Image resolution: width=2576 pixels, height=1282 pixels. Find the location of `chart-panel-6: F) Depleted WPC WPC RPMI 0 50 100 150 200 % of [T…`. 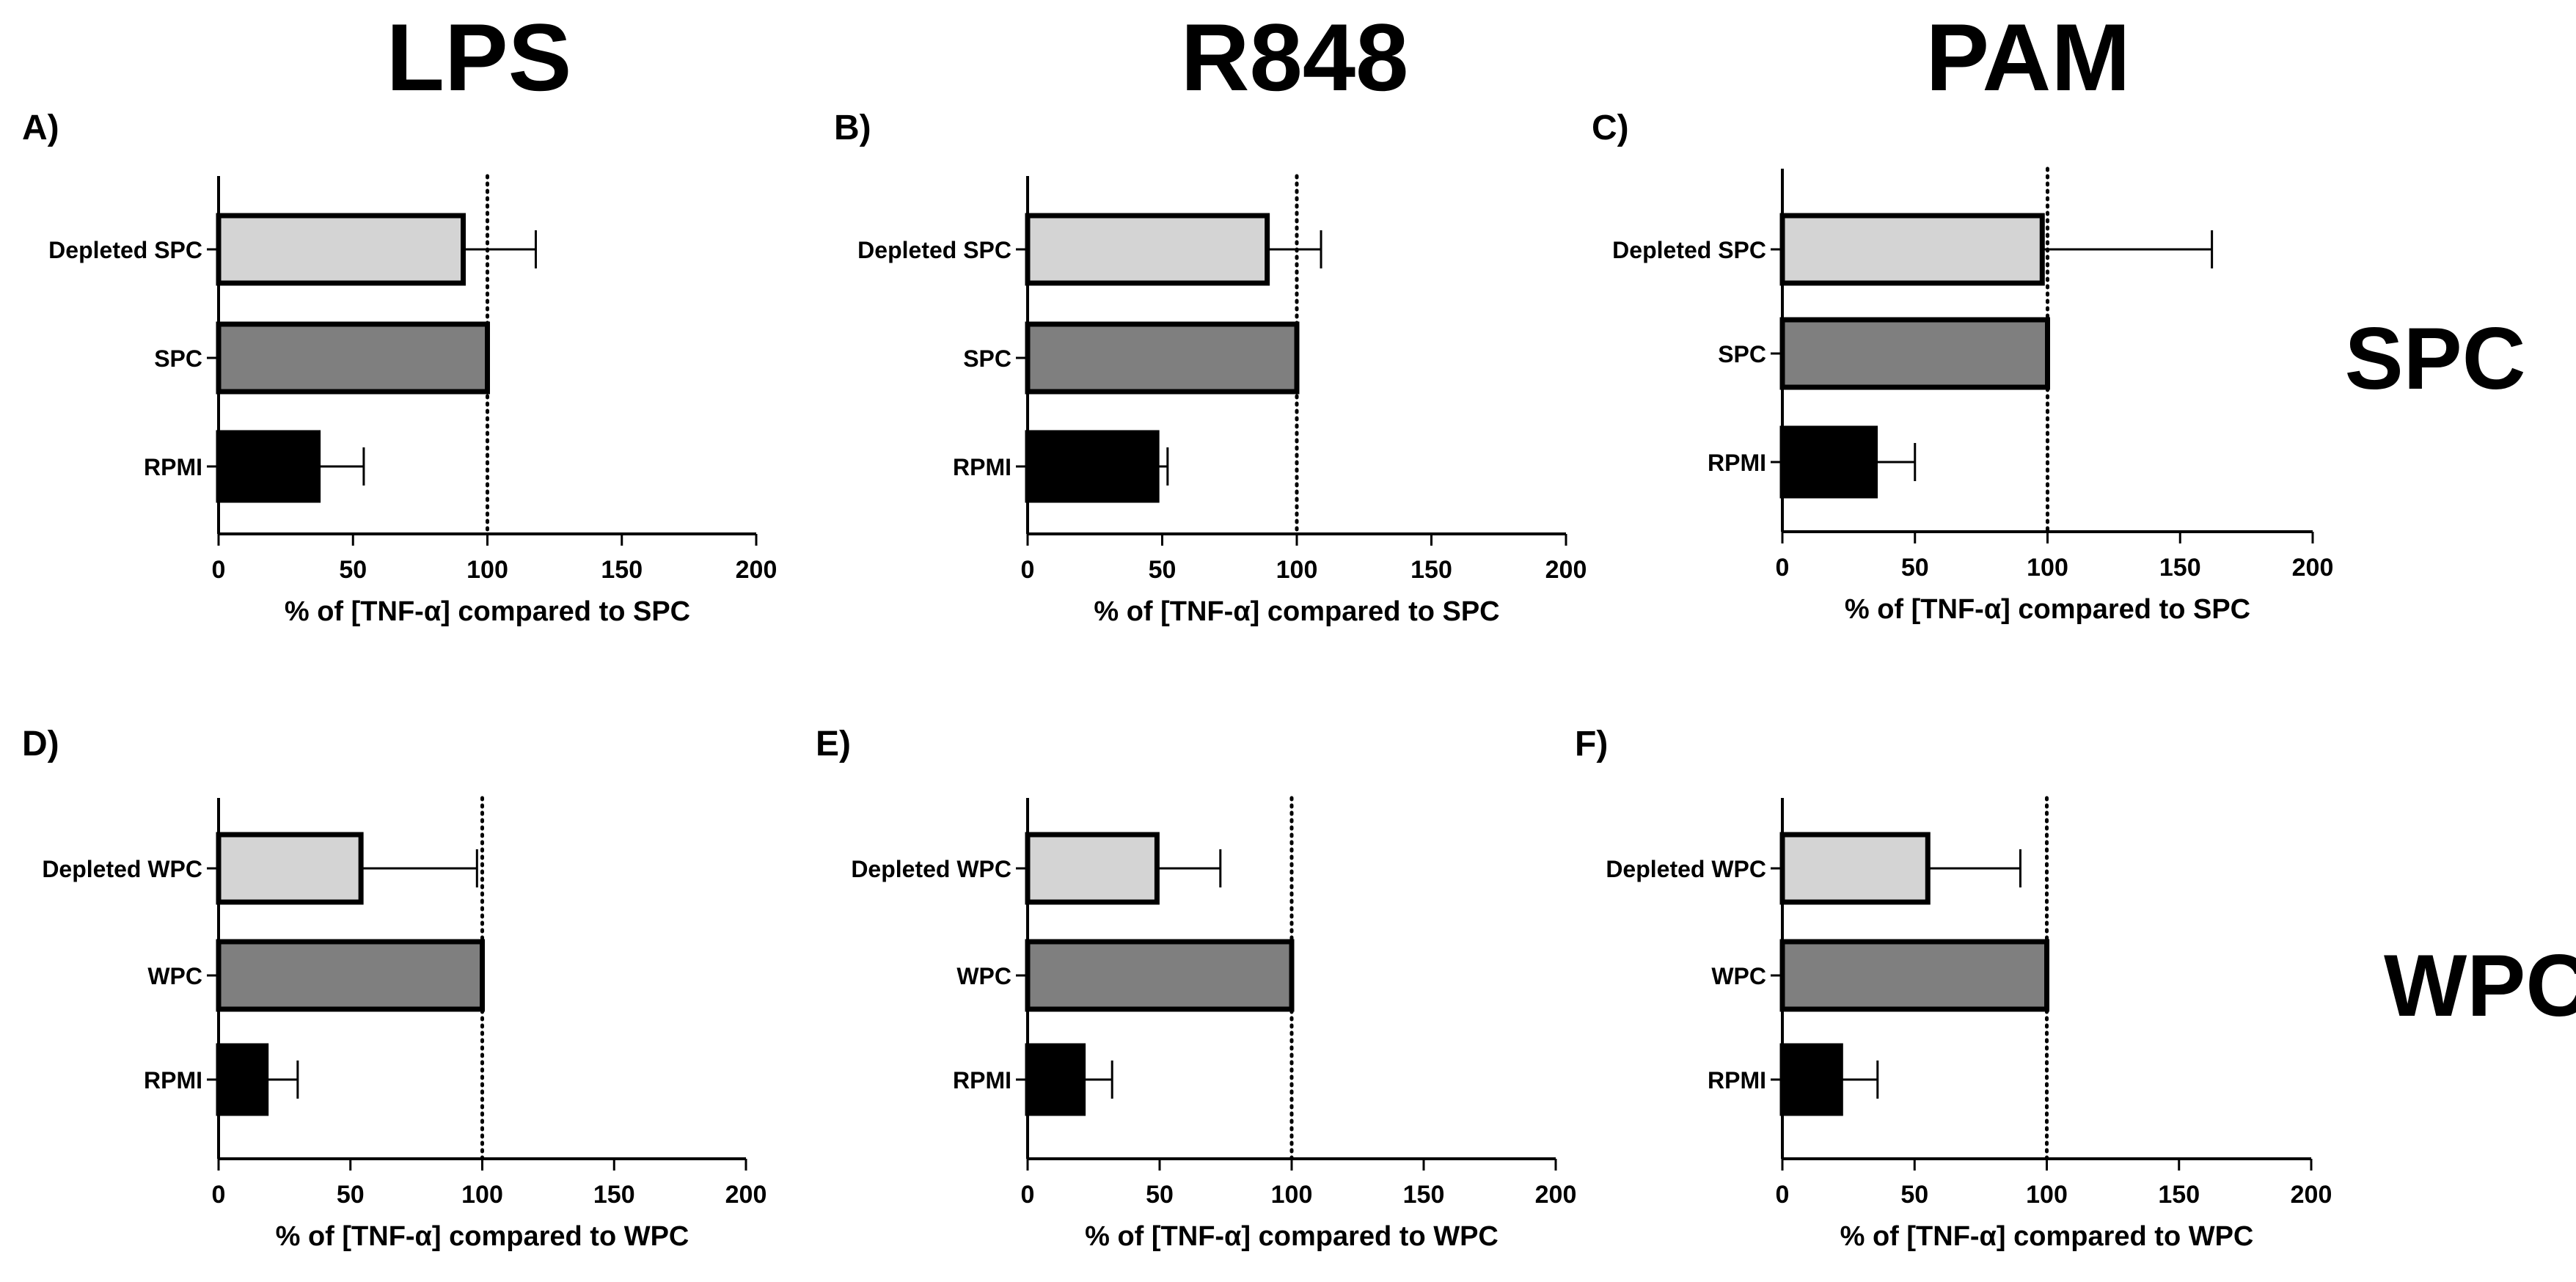

chart-panel-6: F) Depleted WPC WPC RPMI 0 50 100 150 200 % of [T… is located at coordinates (1954, 988).